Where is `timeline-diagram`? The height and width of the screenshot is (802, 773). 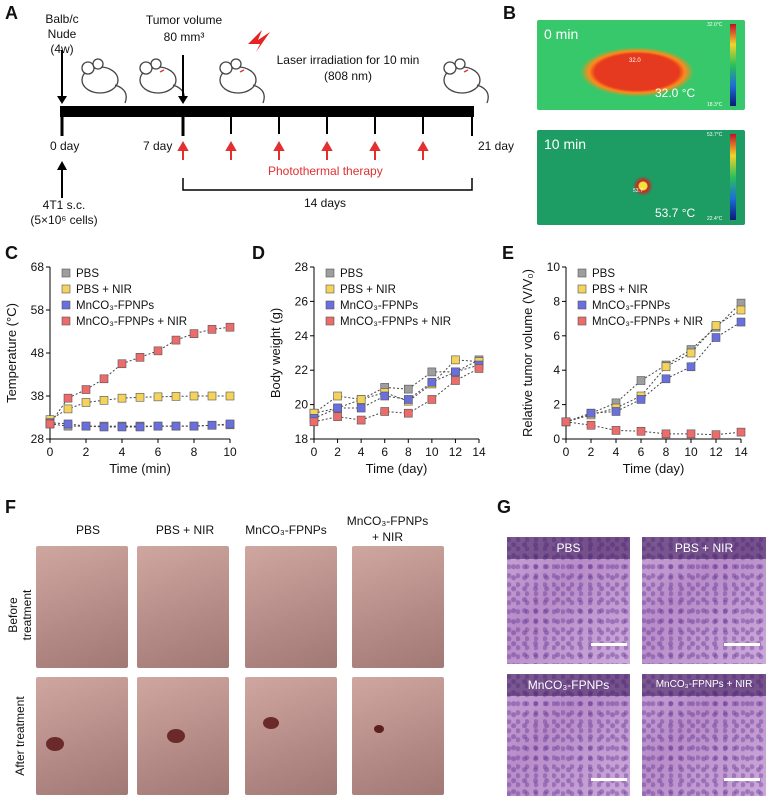
timeline-diagram is located at coordinates (273, 114).